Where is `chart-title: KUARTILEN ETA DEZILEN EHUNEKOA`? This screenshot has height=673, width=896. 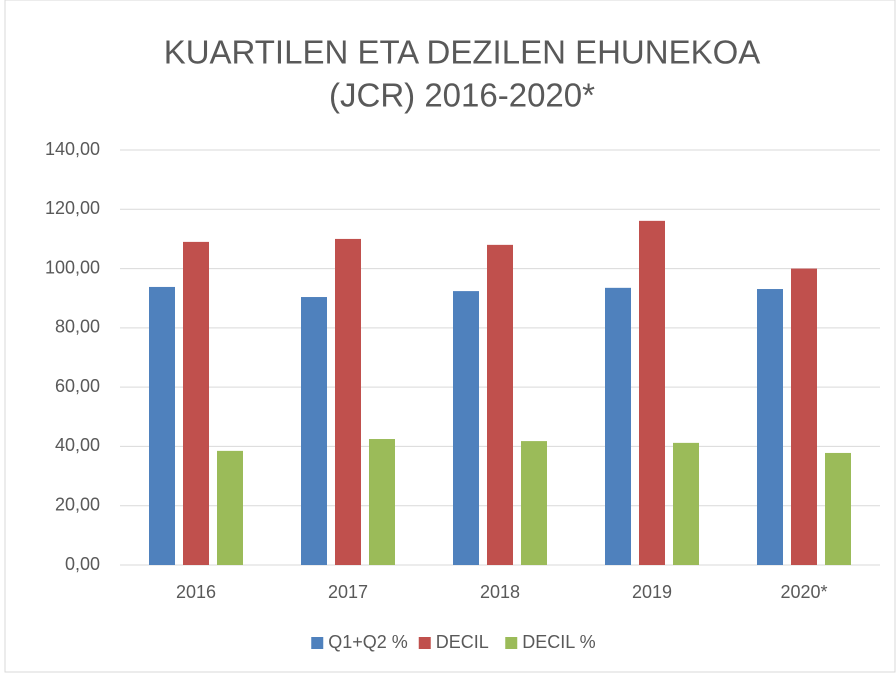 chart-title: KUARTILEN ETA DEZILEN EHUNEKOA is located at coordinates (462, 52).